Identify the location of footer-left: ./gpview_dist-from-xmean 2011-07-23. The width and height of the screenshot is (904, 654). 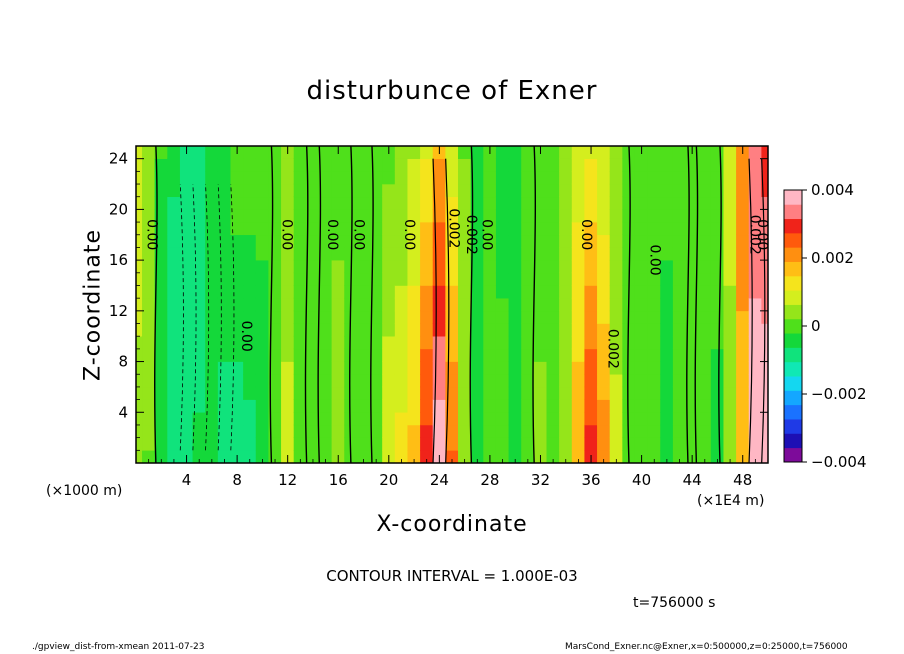
(118, 647).